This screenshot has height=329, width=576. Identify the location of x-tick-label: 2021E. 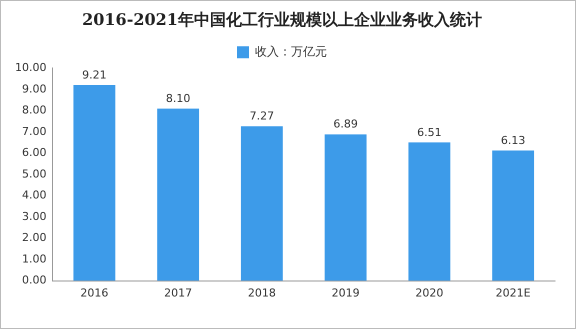
(513, 293).